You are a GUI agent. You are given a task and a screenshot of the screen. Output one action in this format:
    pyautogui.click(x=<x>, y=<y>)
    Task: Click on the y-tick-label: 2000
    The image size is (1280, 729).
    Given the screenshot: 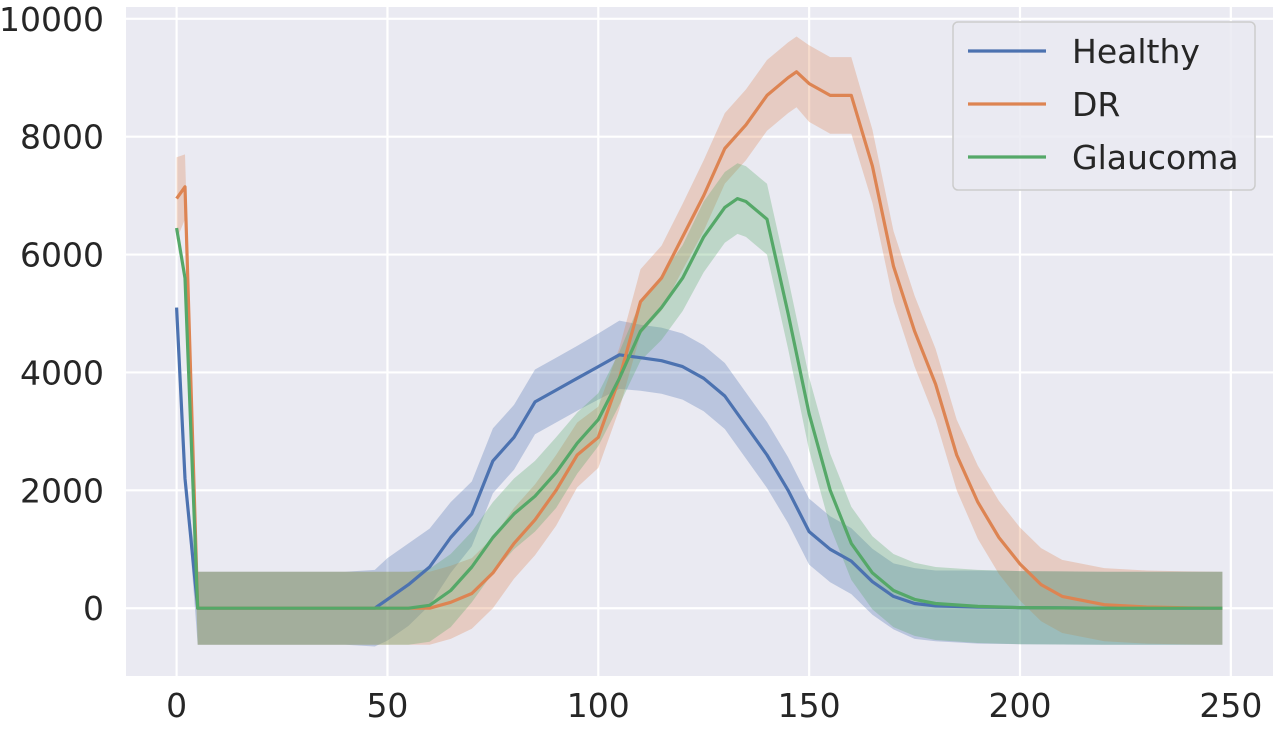 What is the action you would take?
    pyautogui.click(x=62, y=490)
    